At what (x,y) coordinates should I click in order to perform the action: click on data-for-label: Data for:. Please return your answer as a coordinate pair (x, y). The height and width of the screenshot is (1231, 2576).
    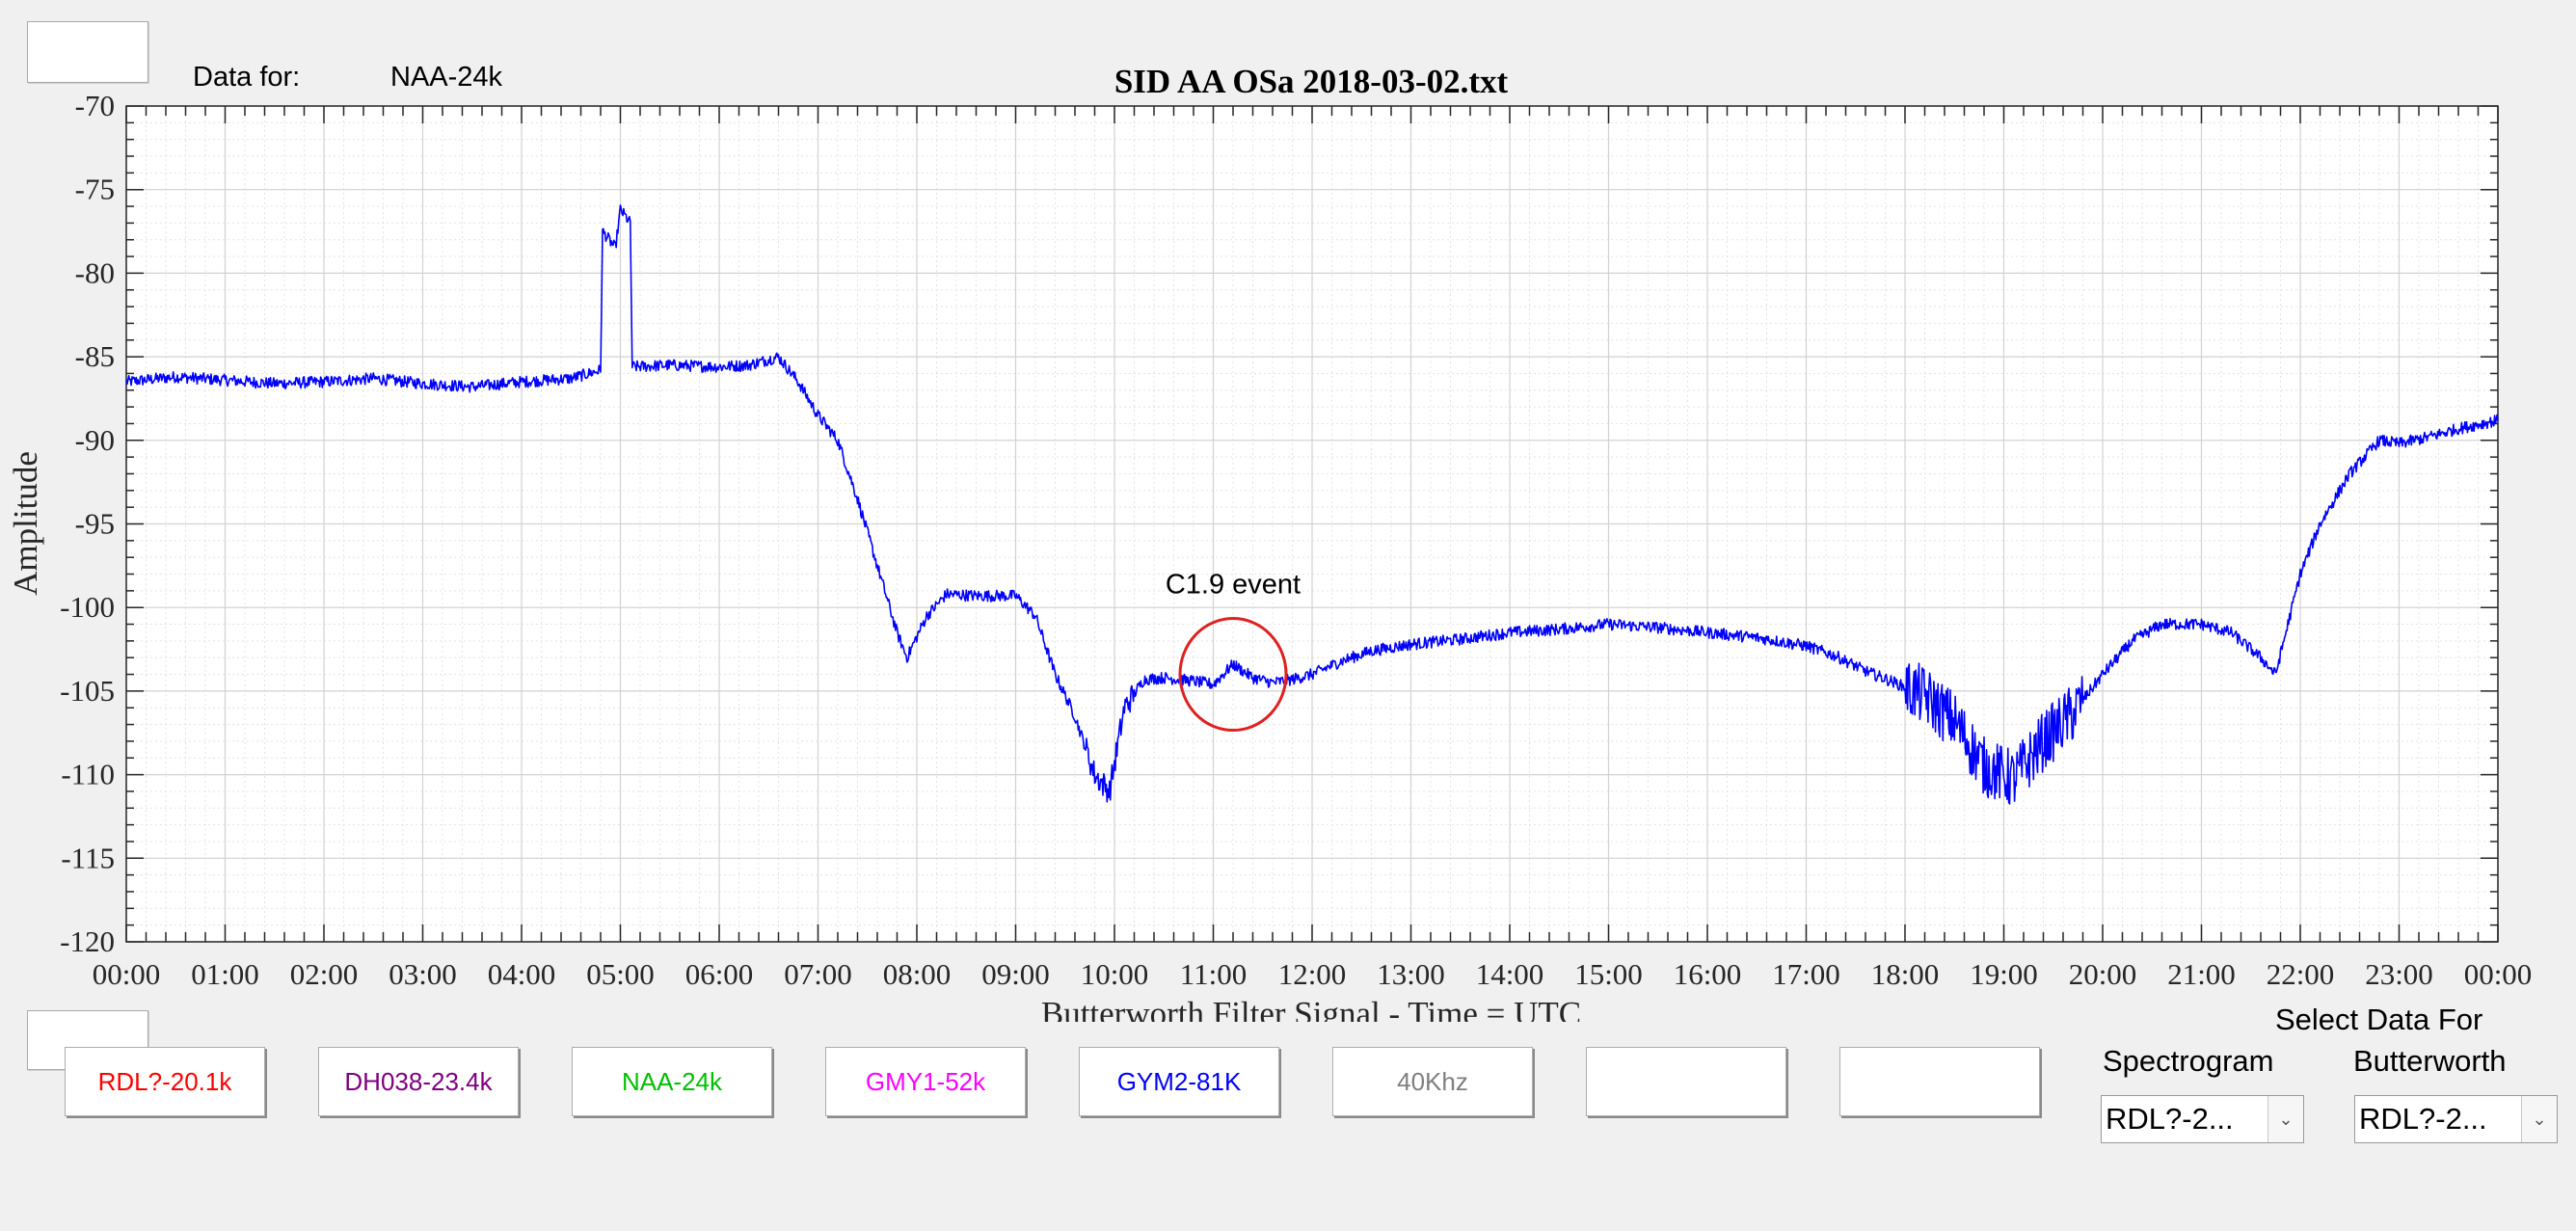
    Looking at the image, I should click on (247, 77).